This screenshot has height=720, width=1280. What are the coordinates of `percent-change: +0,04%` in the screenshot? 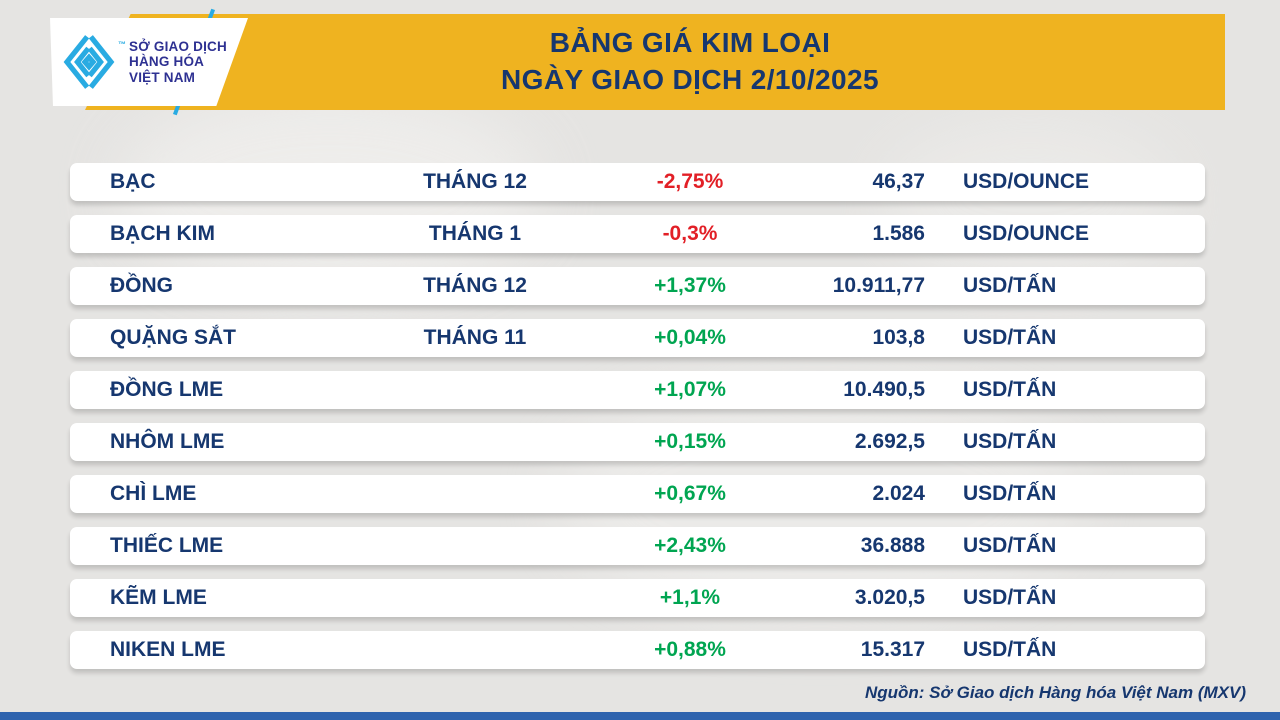 It's located at (690, 337).